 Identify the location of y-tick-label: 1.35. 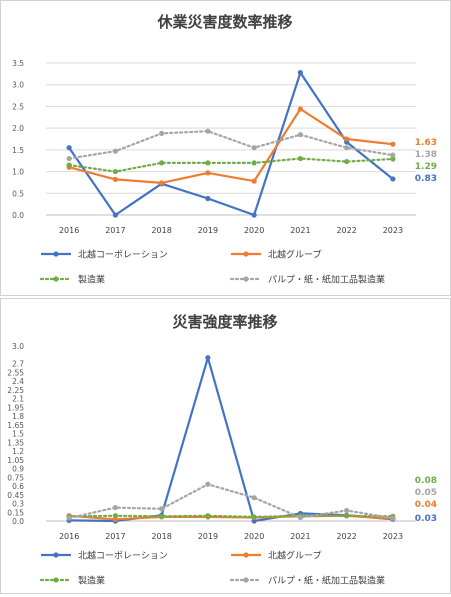
(15, 442).